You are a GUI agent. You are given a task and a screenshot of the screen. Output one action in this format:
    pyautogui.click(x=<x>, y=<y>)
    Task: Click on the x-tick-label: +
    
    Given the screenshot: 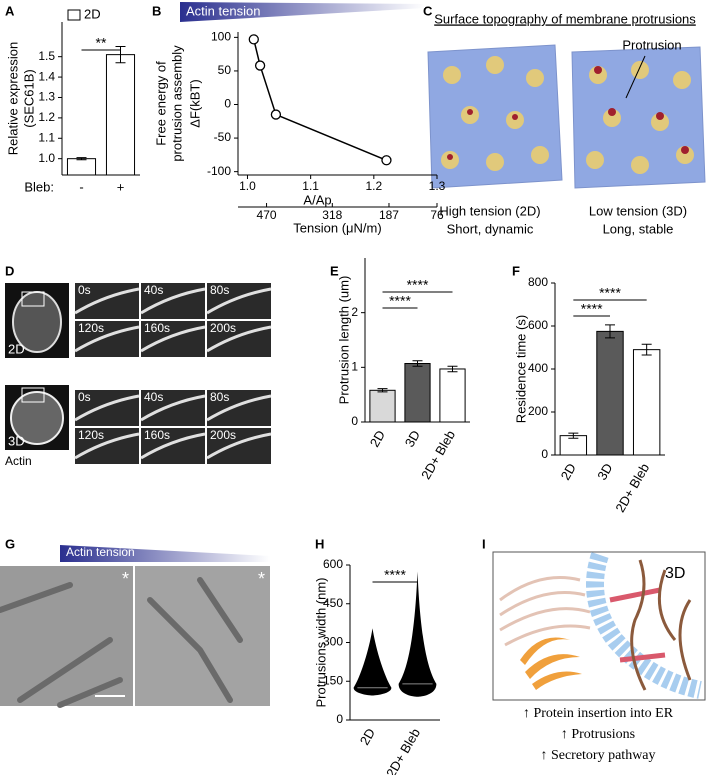 What is the action you would take?
    pyautogui.click(x=121, y=186)
    